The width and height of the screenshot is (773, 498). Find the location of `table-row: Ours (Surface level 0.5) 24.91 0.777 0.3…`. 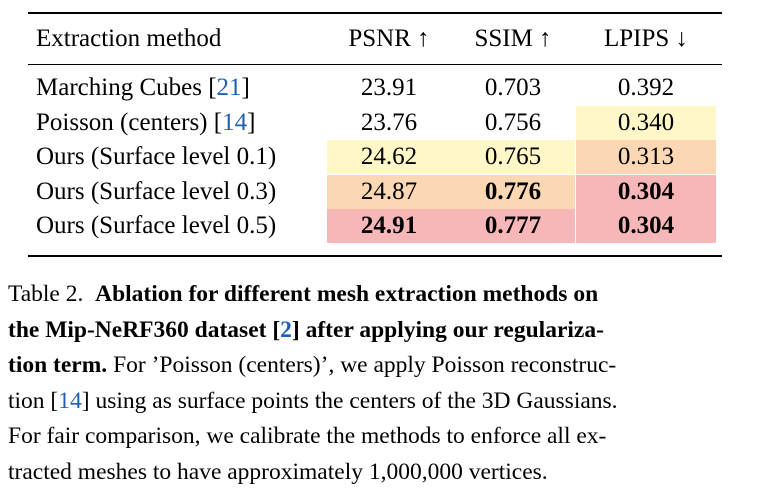

table-row: Ours (Surface level 0.5) 24.91 0.777 0.3… is located at coordinates (375, 226).